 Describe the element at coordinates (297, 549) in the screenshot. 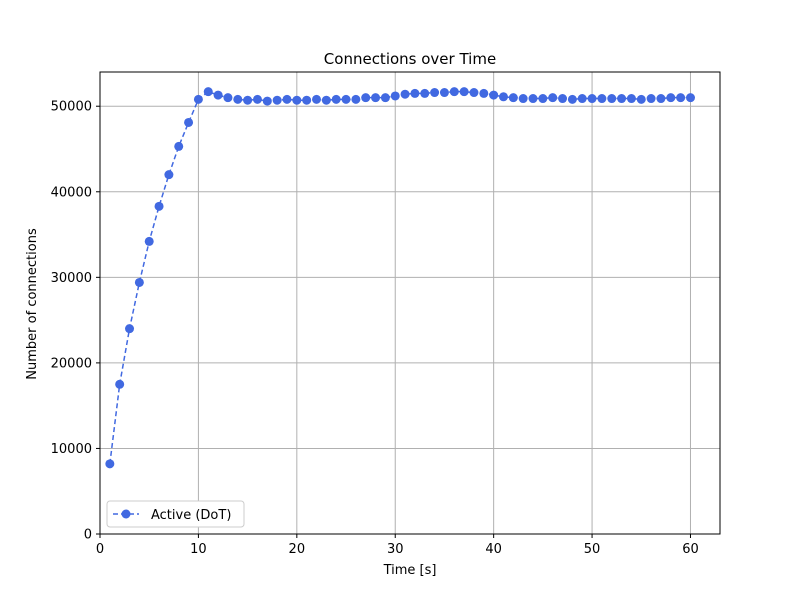

I see `x-tick-label: 20` at that location.